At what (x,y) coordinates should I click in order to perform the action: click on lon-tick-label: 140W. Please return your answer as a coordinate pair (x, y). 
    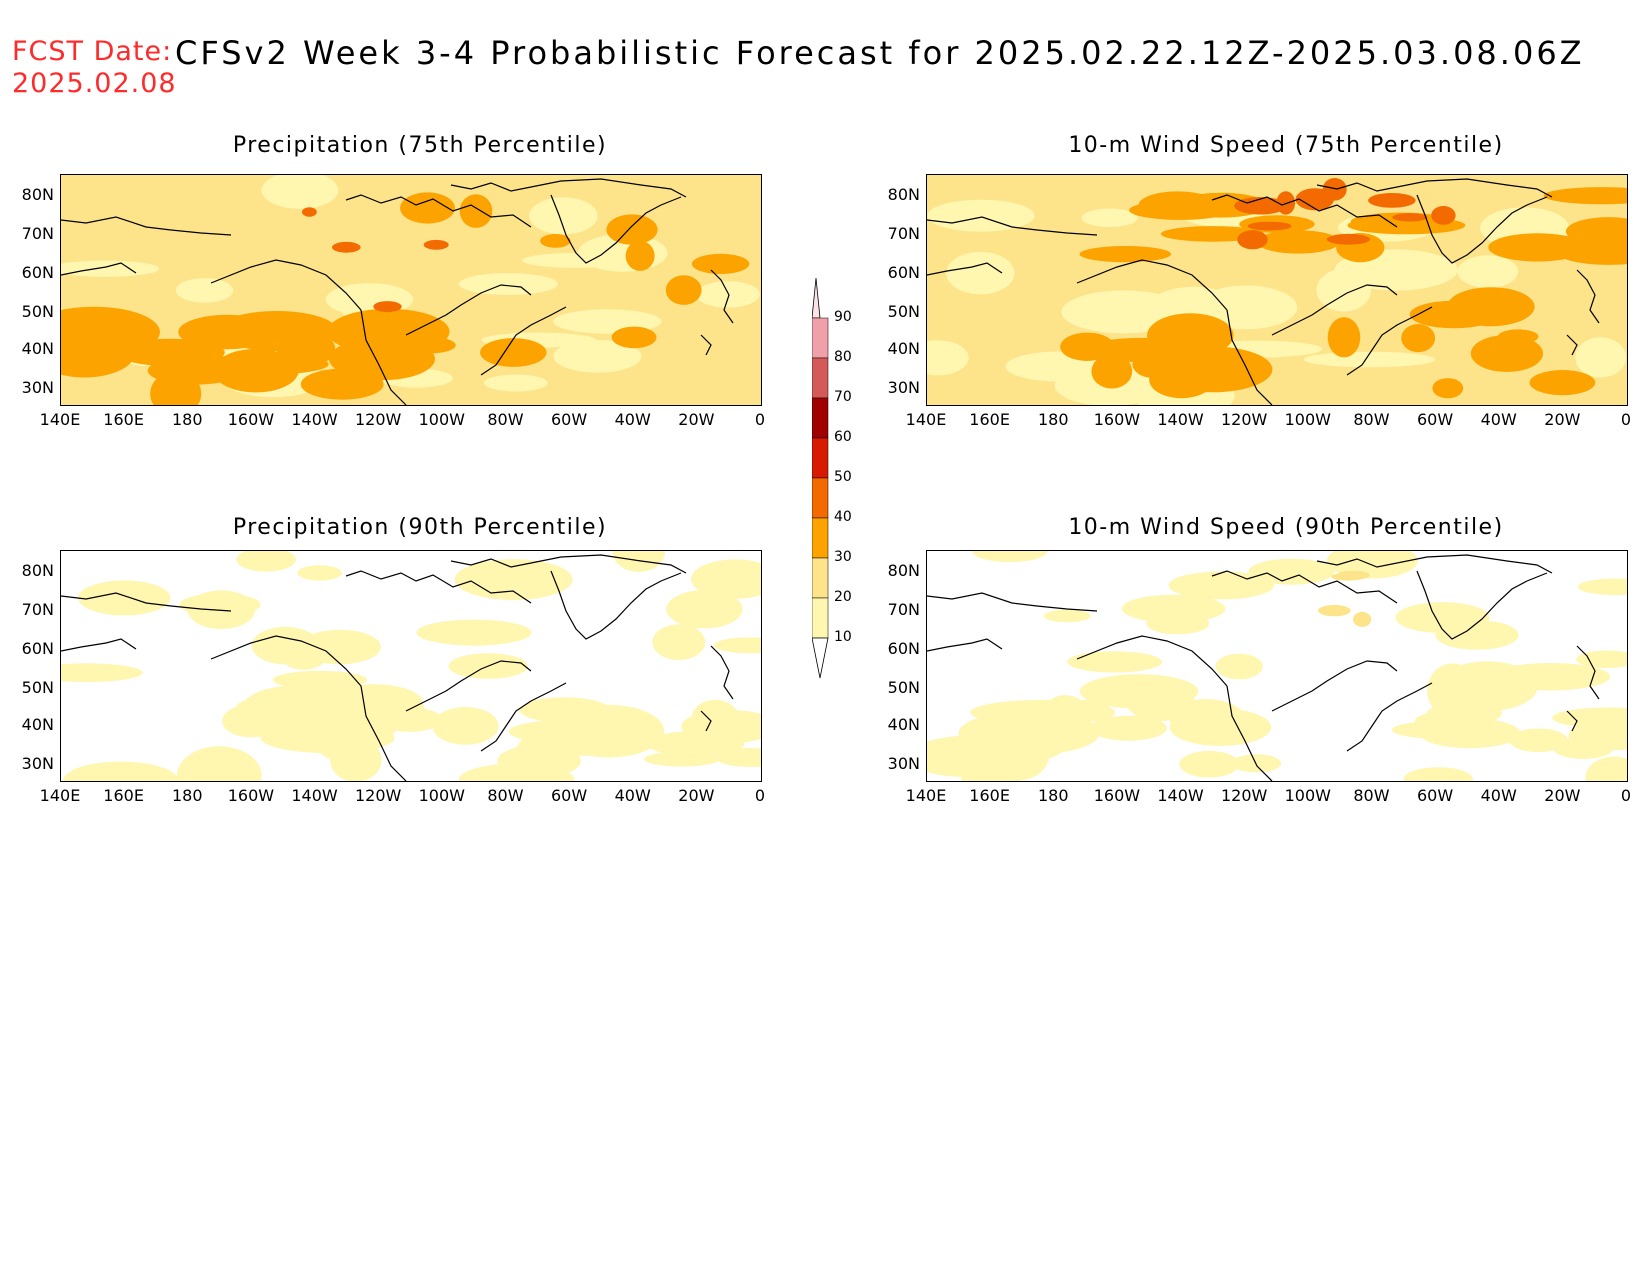
    Looking at the image, I should click on (1180, 419).